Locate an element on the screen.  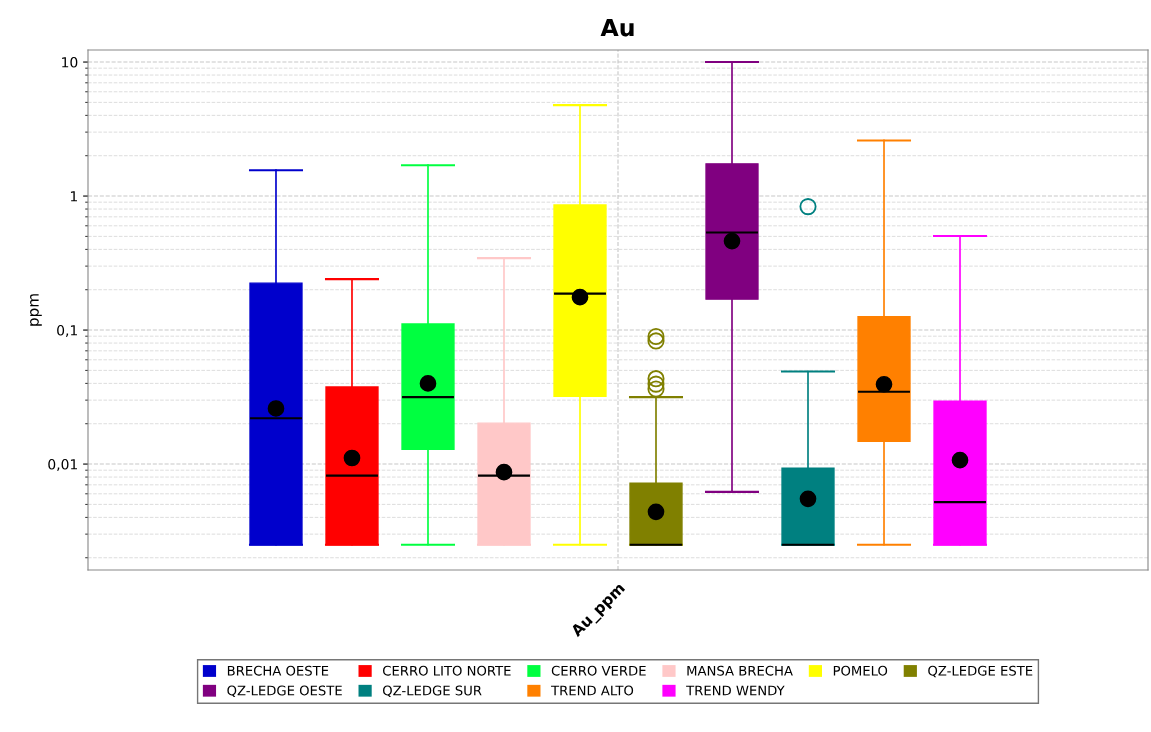
legend-label: QZ-LEDGE OESTE is located at coordinates (284, 691).